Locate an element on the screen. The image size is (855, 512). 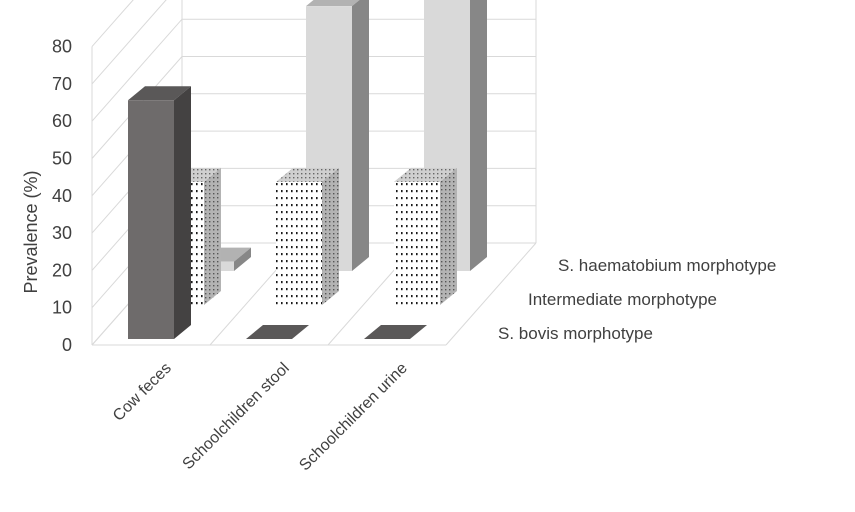
y-tick-label: 20 is located at coordinates (62, 270).